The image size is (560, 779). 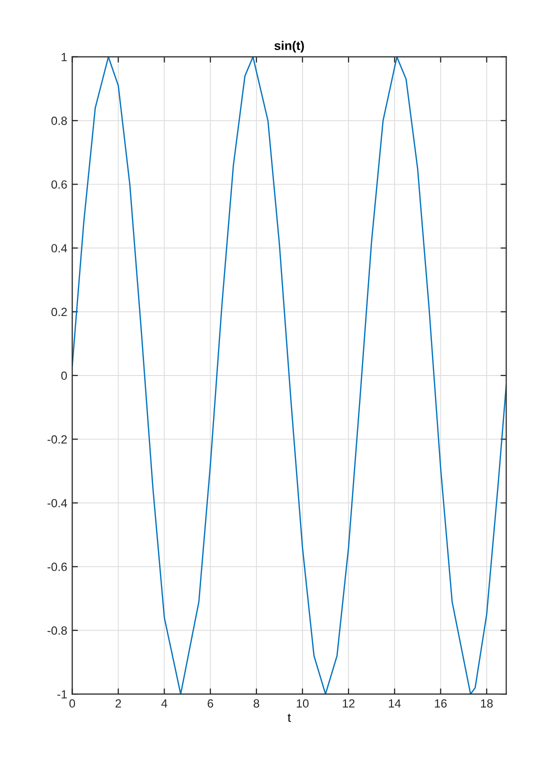 I want to click on y-tick-label: 0.4, so click(x=59, y=248).